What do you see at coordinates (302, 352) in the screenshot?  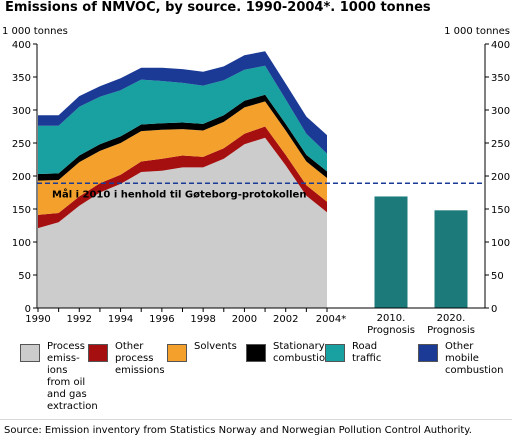 I see `legend-label: Stationary combustion` at bounding box center [302, 352].